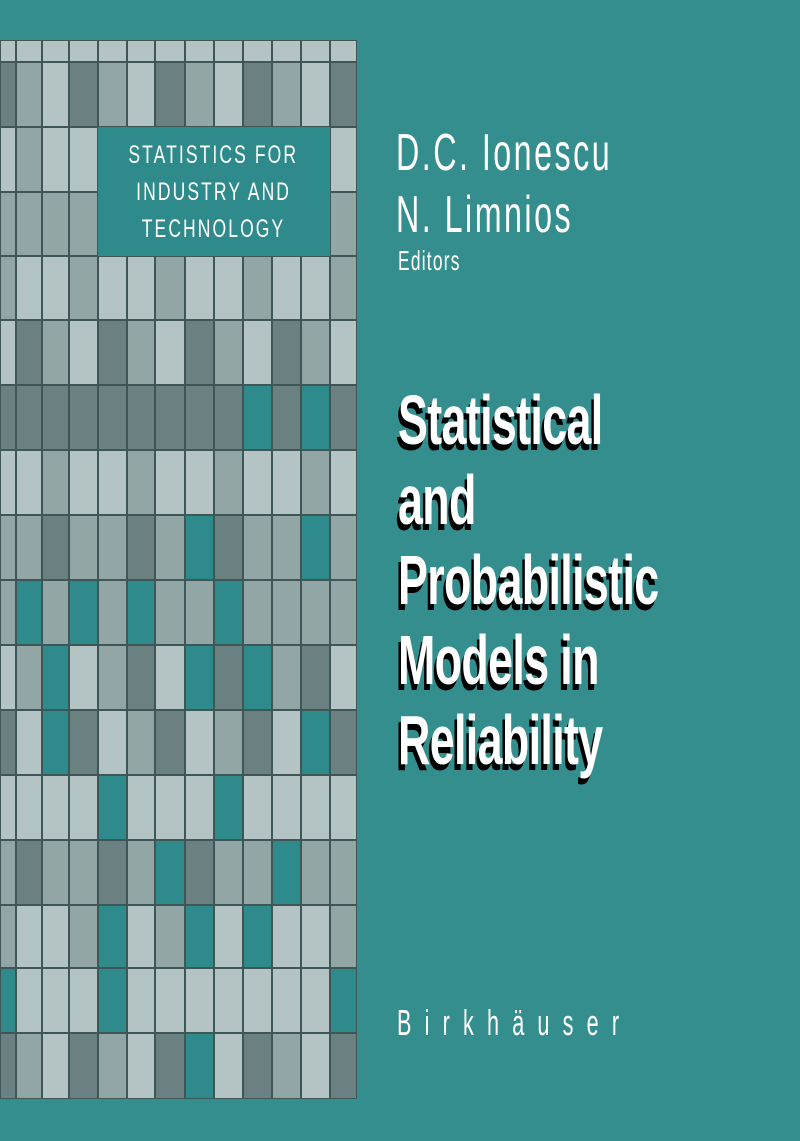  I want to click on author-name: D.C. Ionescu, so click(504, 153).